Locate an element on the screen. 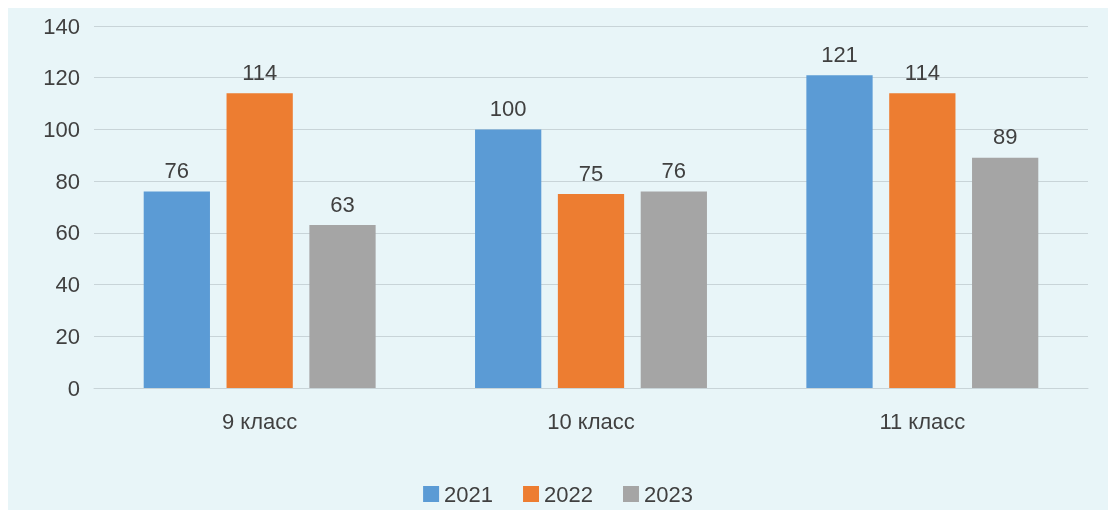 This screenshot has width=1116, height=518. y-tick-label: 40 is located at coordinates (67, 285).